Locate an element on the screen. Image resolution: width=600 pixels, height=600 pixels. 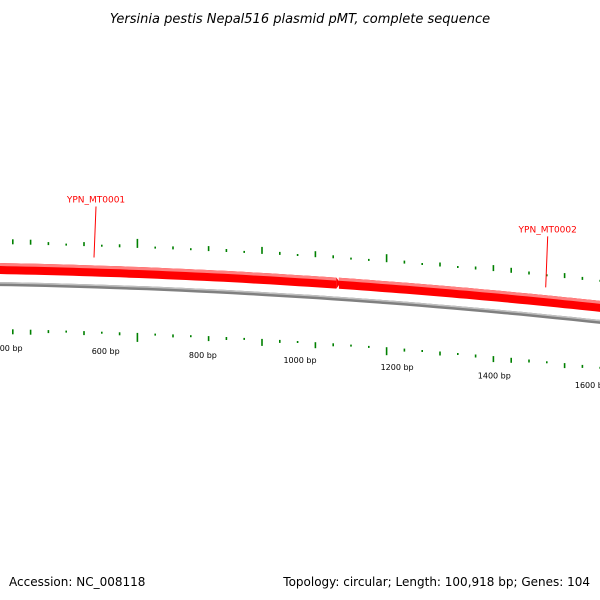
gene-label-layer: YPN_MT0001 YPN_MT0002 is located at coordinates (321, 242).